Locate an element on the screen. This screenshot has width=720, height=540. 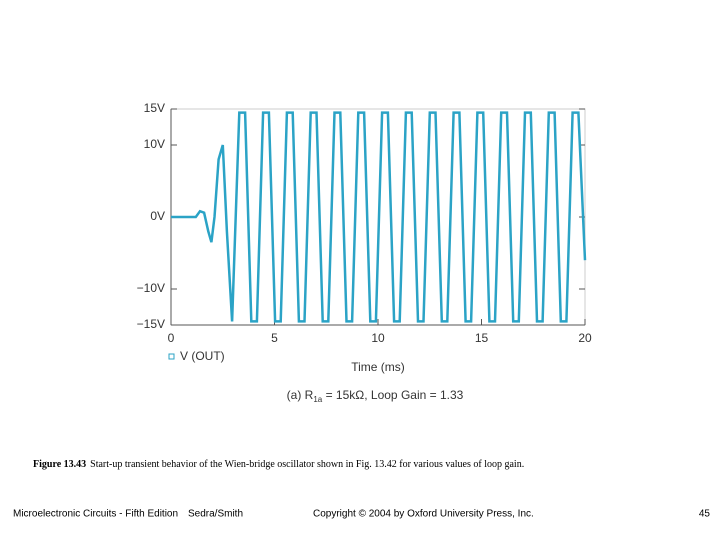
y-tick-label: 15V is located at coordinates (154, 108).